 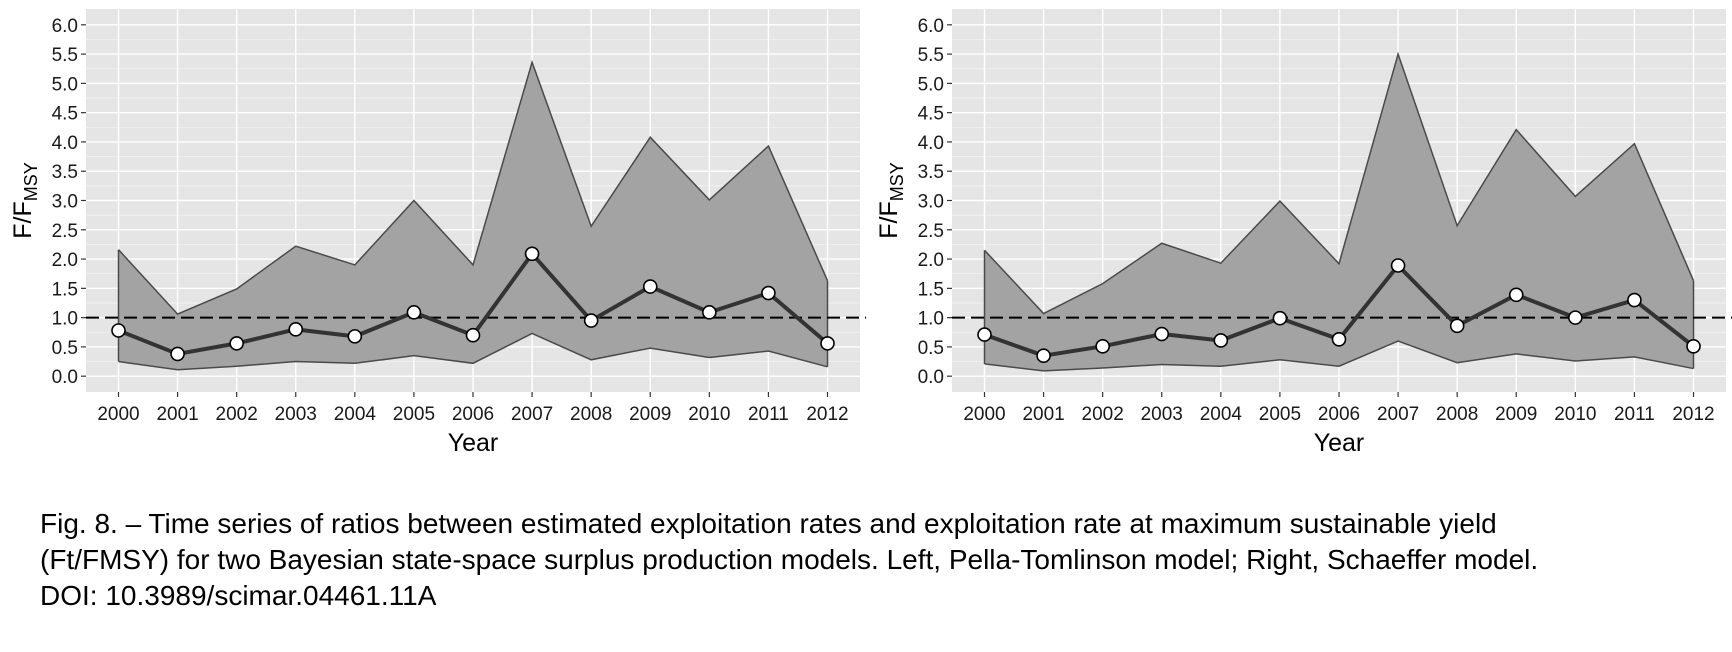 I want to click on caption-line-3: DOI: 10.3989/scimar.04461.11A, so click(x=238, y=595).